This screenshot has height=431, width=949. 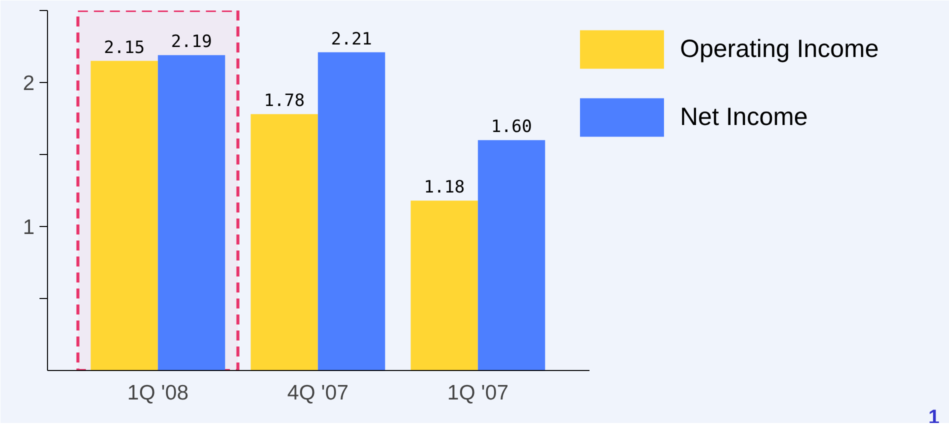 What do you see at coordinates (744, 117) in the screenshot?
I see `legend-label: Net Income` at bounding box center [744, 117].